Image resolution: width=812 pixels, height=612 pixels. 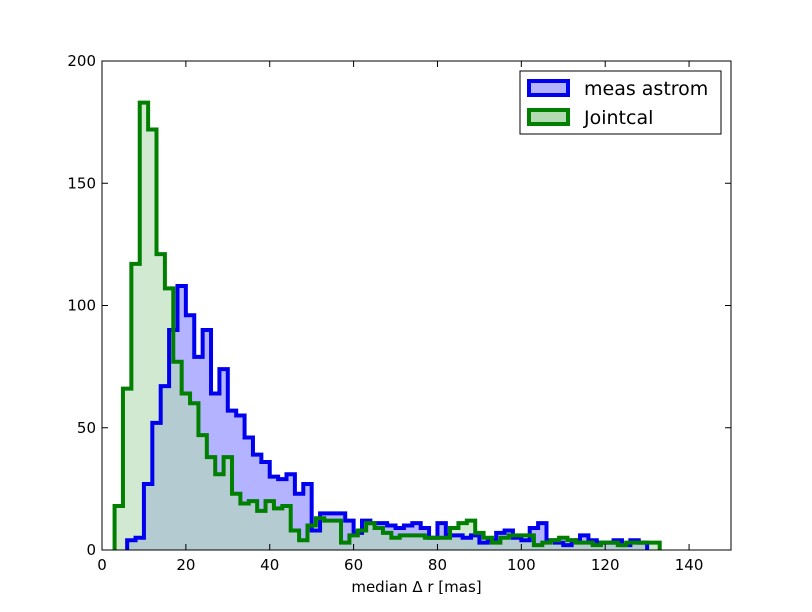 What do you see at coordinates (521, 565) in the screenshot?
I see `x-tick-label: 100` at bounding box center [521, 565].